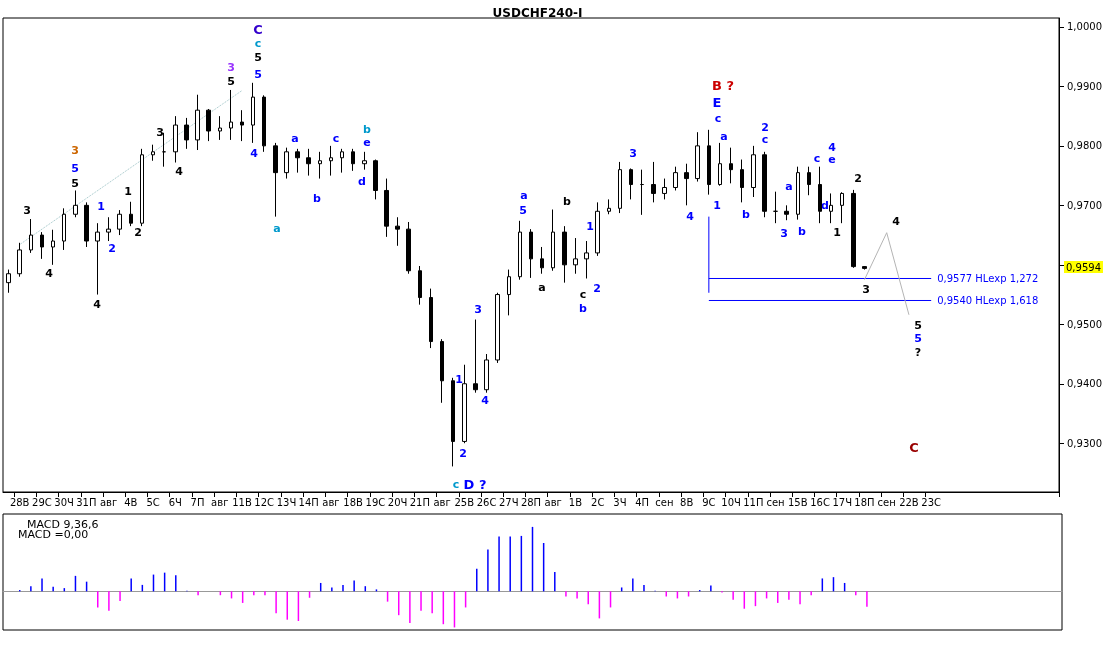 This screenshot has width=1105, height=660. What do you see at coordinates (598, 502) in the screenshot?
I see `x-tick-label: 2С` at bounding box center [598, 502].